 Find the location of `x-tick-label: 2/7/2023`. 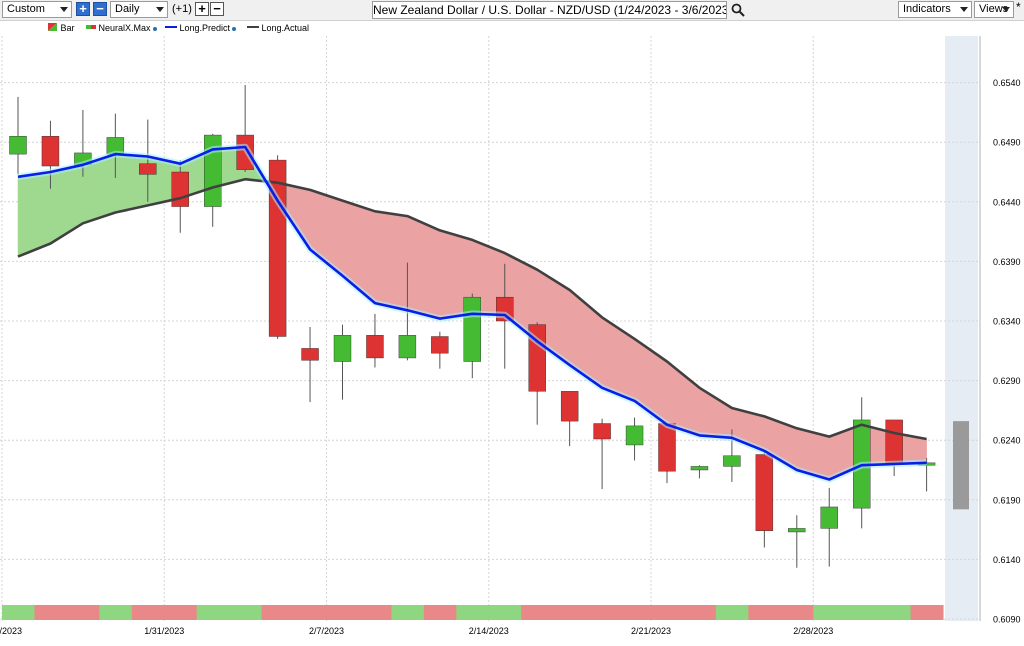

x-tick-label: 2/7/2023 is located at coordinates (326, 631).